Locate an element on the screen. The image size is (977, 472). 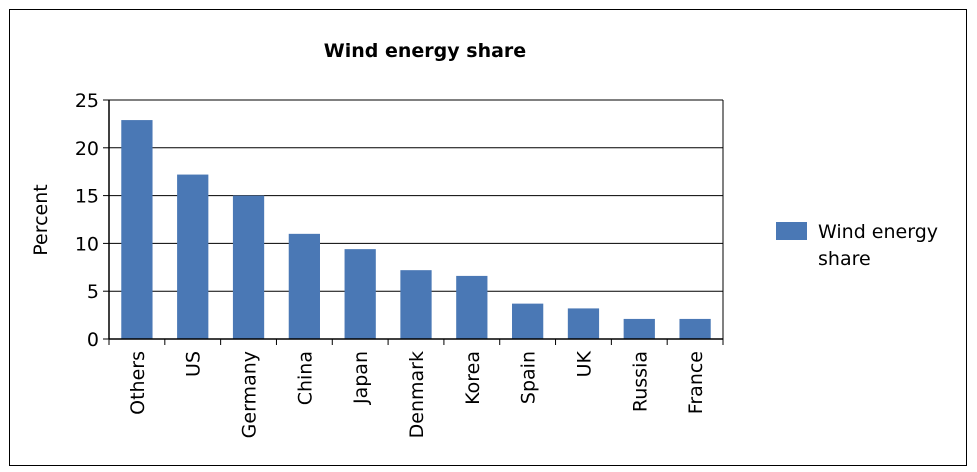
bar-france is located at coordinates (695, 328).